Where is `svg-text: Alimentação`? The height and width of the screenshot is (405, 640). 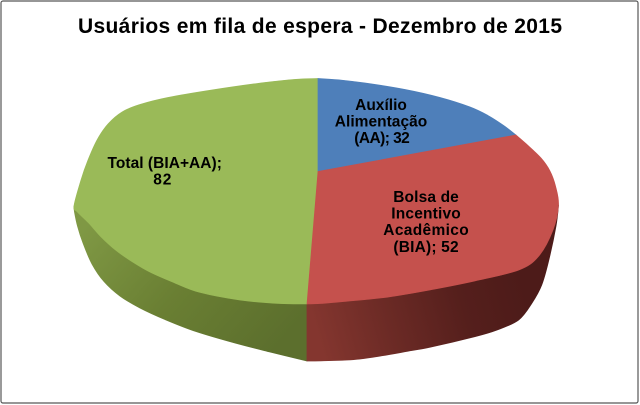
svg-text: Alimentação is located at coordinates (381, 121).